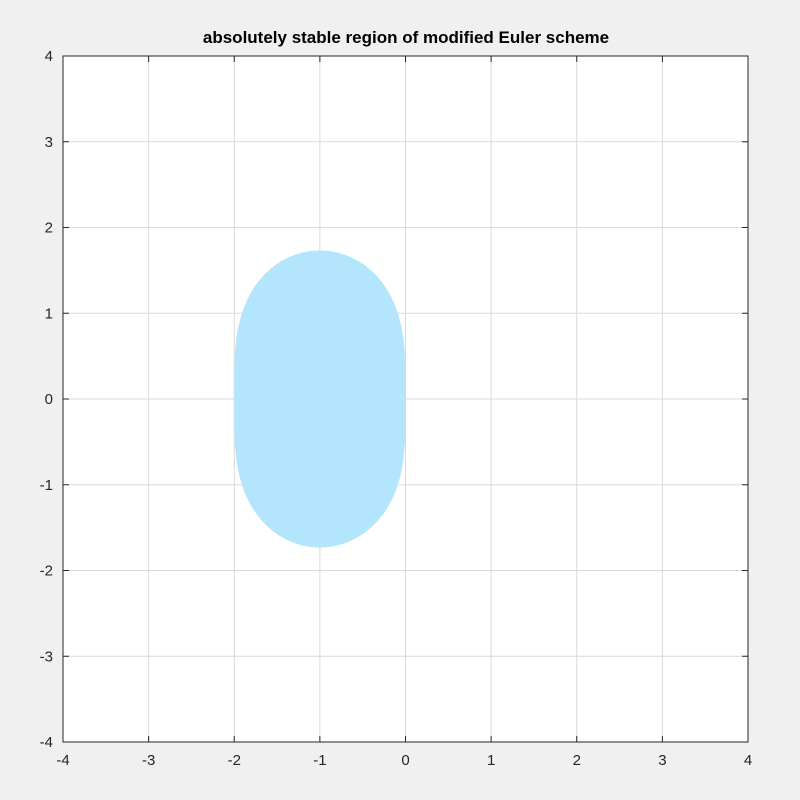 This screenshot has width=800, height=800. I want to click on x-tick-label: 1, so click(491, 760).